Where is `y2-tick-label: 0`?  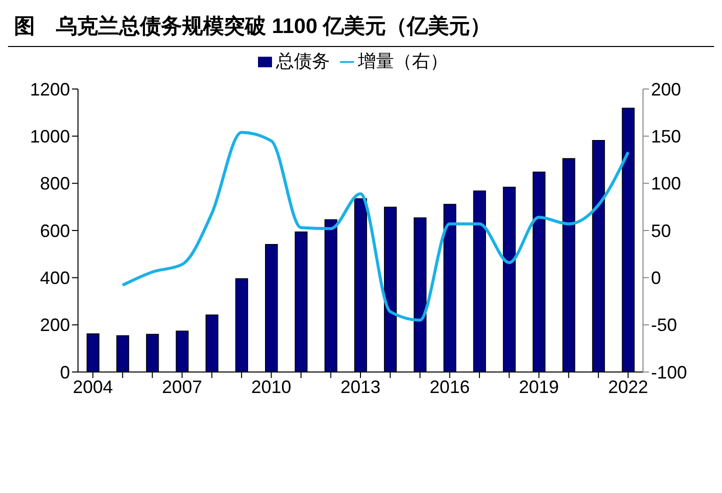 y2-tick-label: 0 is located at coordinates (656, 278).